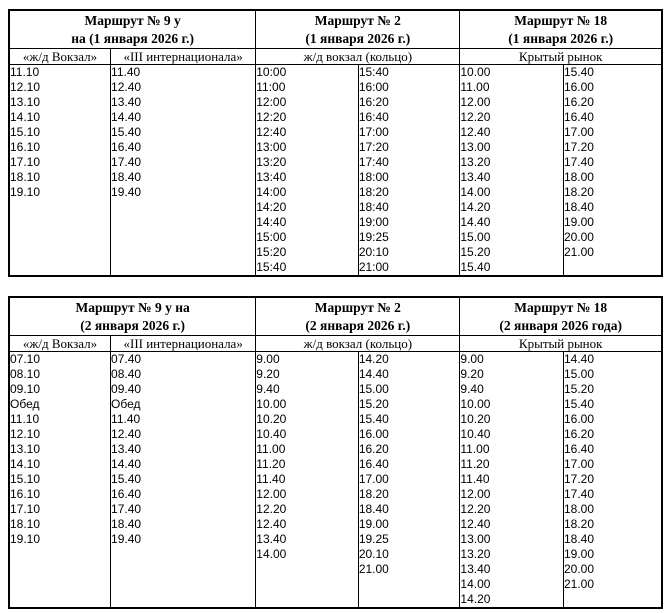 Image resolution: width=671 pixels, height=613 pixels. What do you see at coordinates (373, 87) in the screenshot?
I see `time-entry: 16:00` at bounding box center [373, 87].